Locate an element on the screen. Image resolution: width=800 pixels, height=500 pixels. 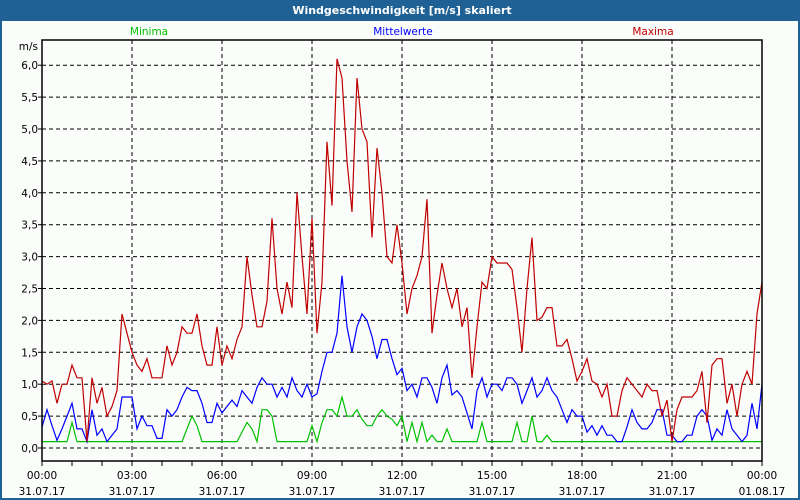
y-tick-label: 0,0 is located at coordinates (29, 449).